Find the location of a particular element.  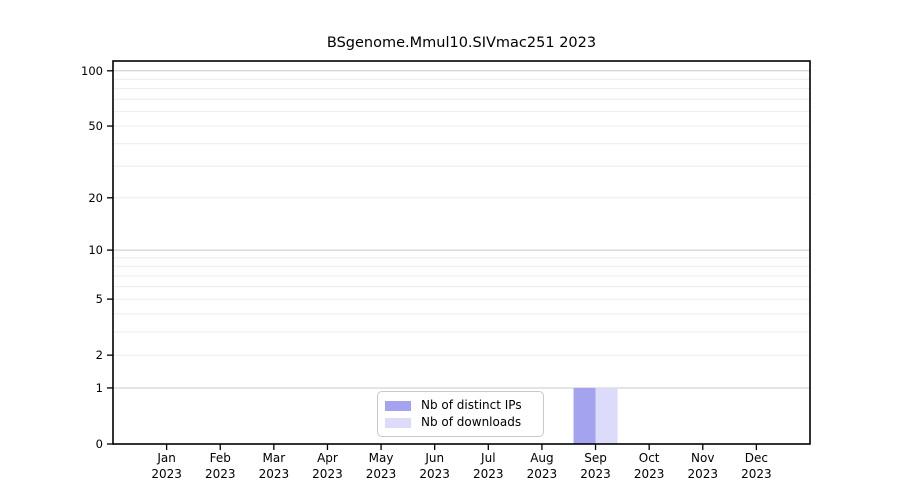

legend: Nb of distinct IPs Nb of downloads is located at coordinates (460, 414).